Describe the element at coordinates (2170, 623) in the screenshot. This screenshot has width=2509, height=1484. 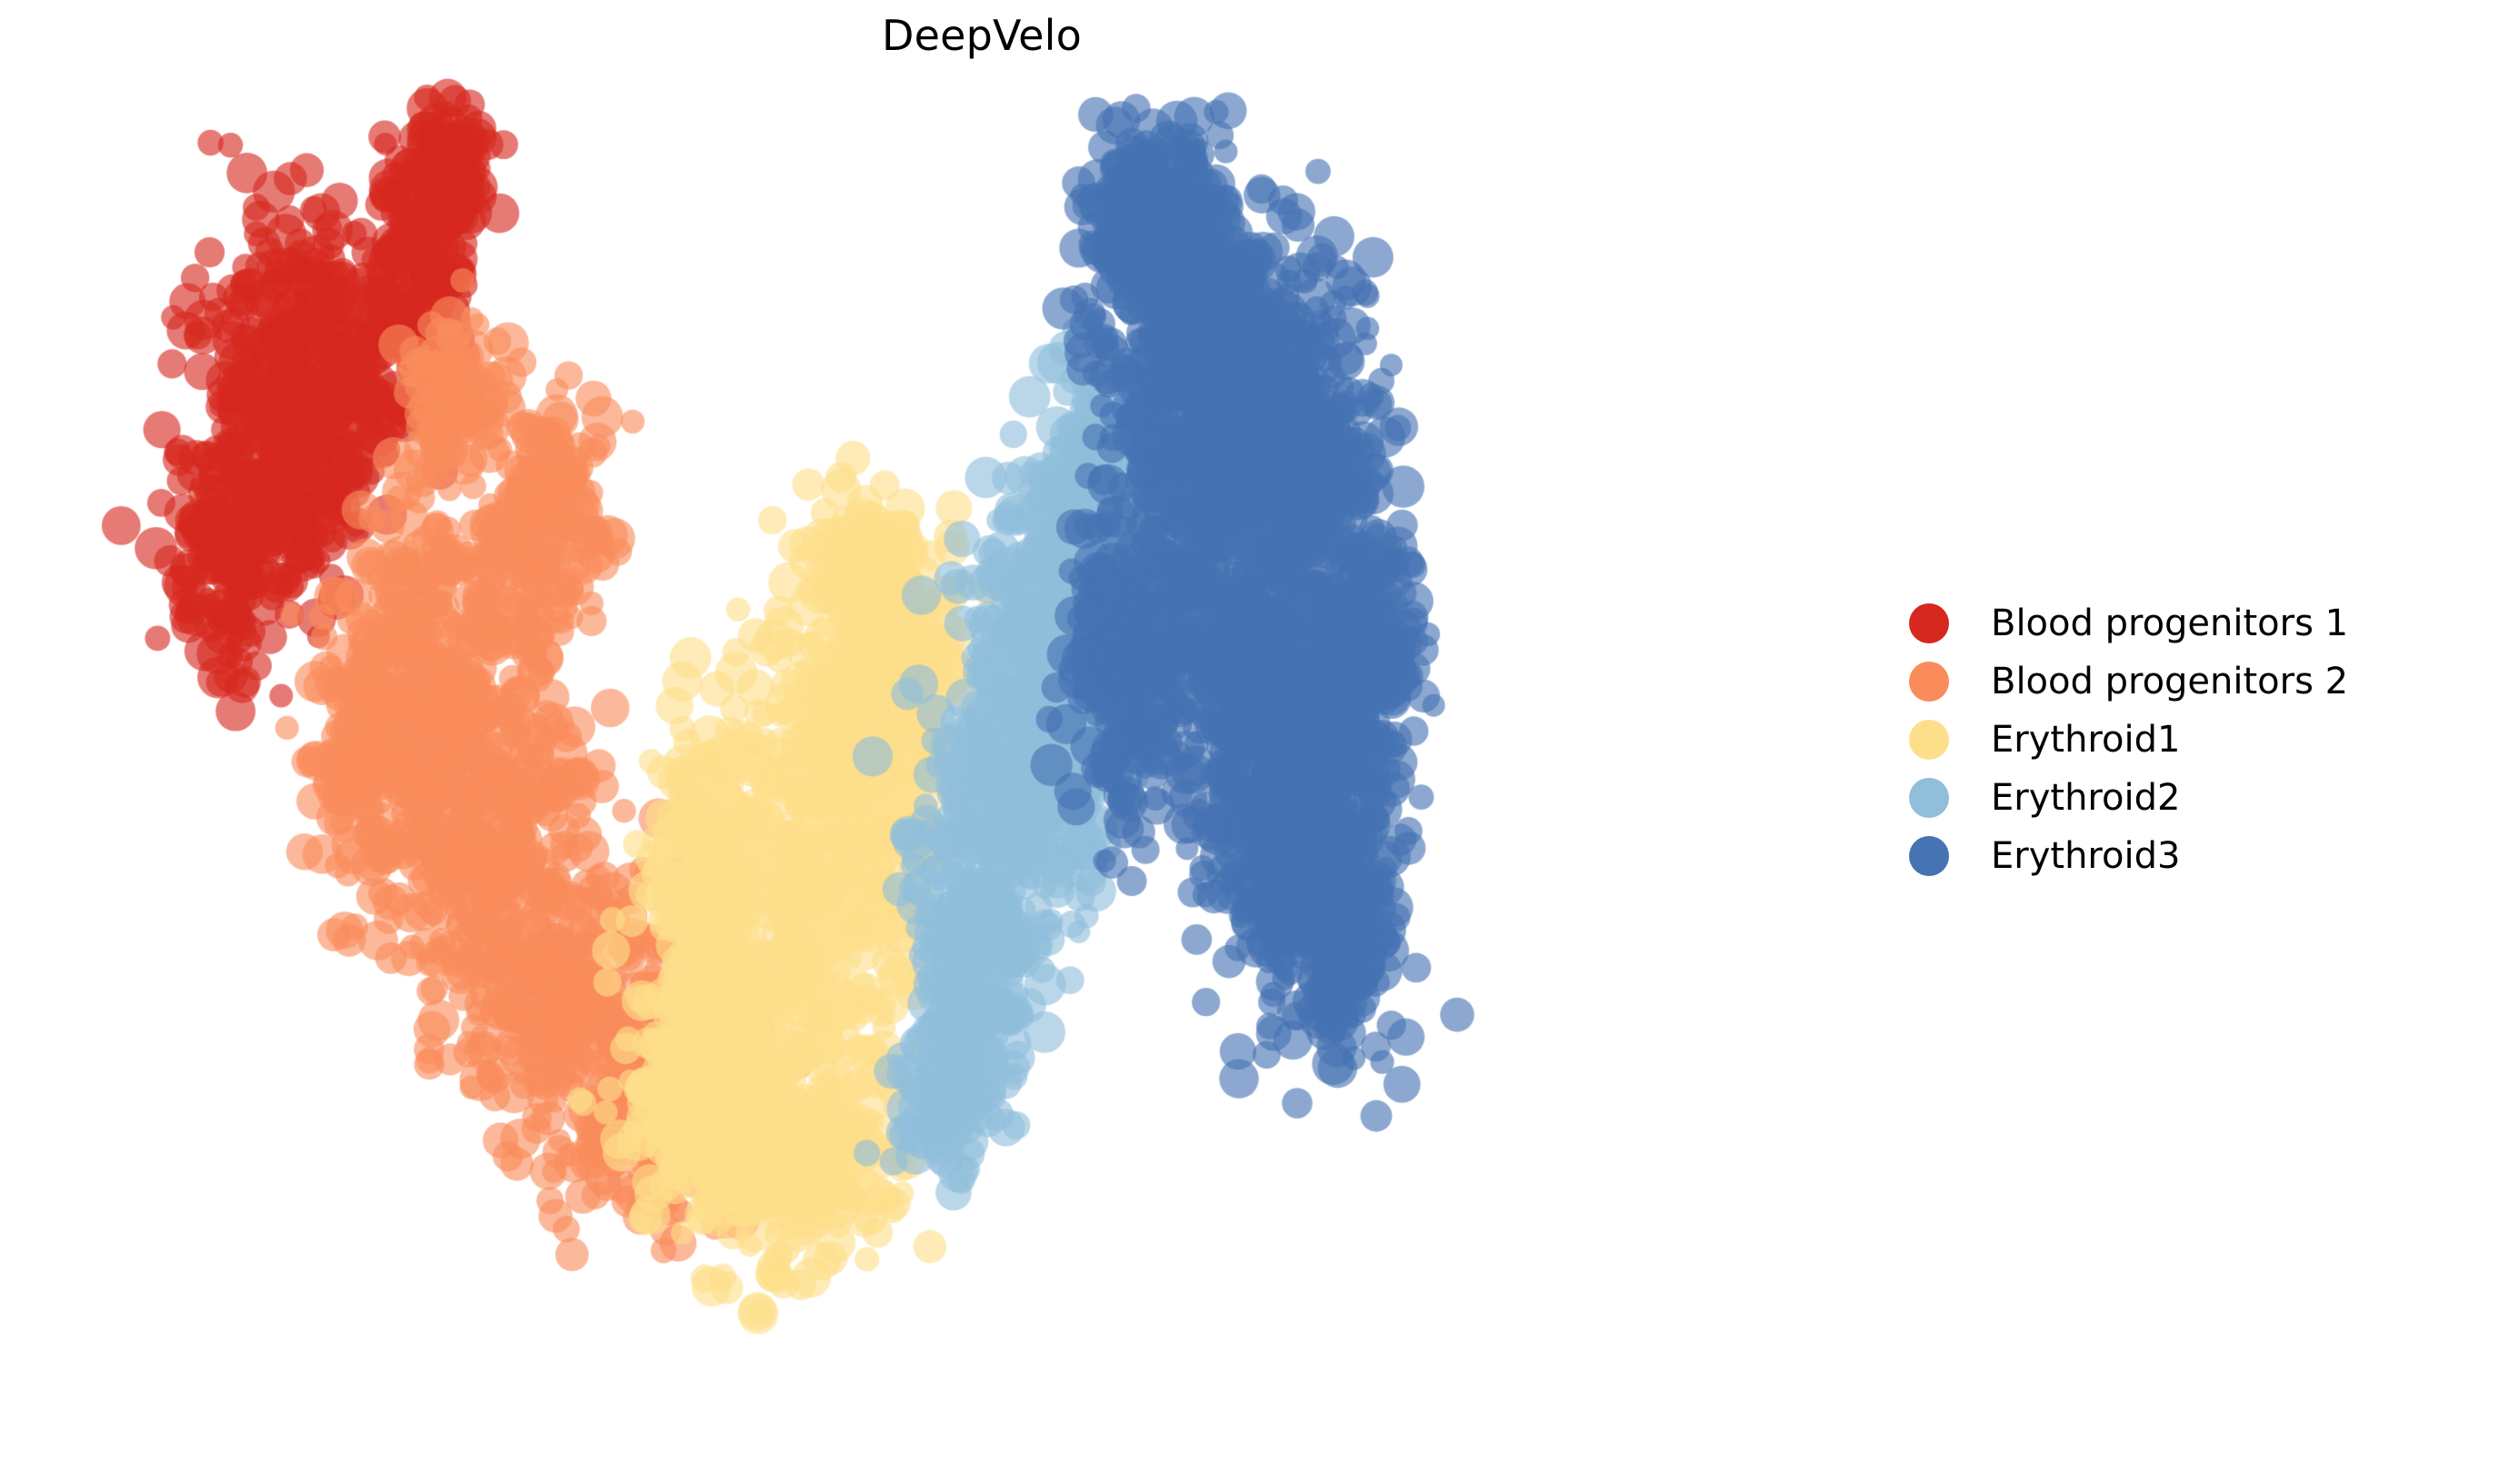
I see `legend-label: Blood progenitors 1` at that location.